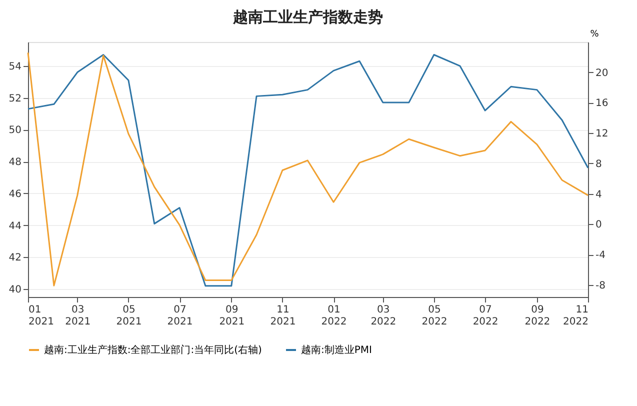 The height and width of the screenshot is (406, 637). Describe the element at coordinates (153, 350) in the screenshot. I see `legend-label: 越南:工业生产指数:全部工业部门:当年同比(右轴)` at that location.